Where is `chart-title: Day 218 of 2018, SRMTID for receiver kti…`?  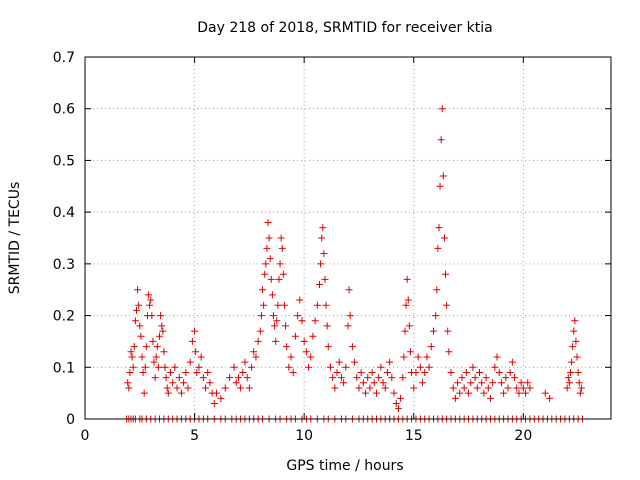 chart-title: Day 218 of 2018, SRMTID for receiver kti… is located at coordinates (344, 28).